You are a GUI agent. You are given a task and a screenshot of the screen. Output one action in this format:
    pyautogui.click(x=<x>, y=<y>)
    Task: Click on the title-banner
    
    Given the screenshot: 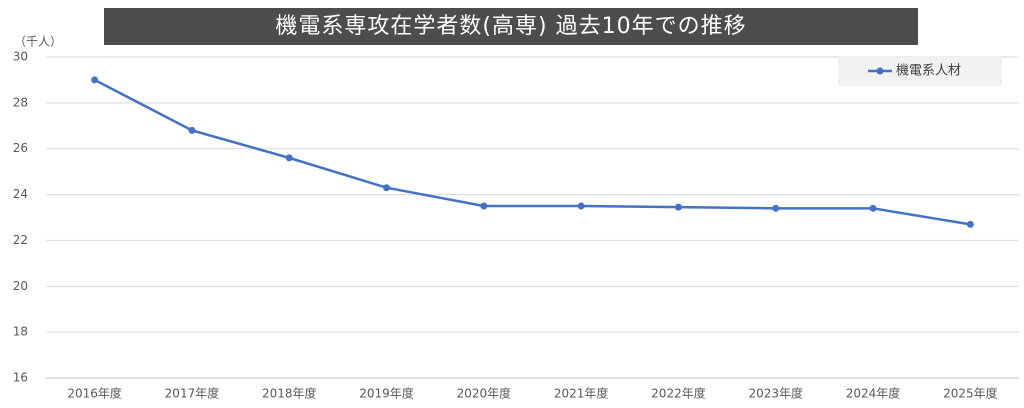 What is the action you would take?
    pyautogui.click(x=511, y=26)
    